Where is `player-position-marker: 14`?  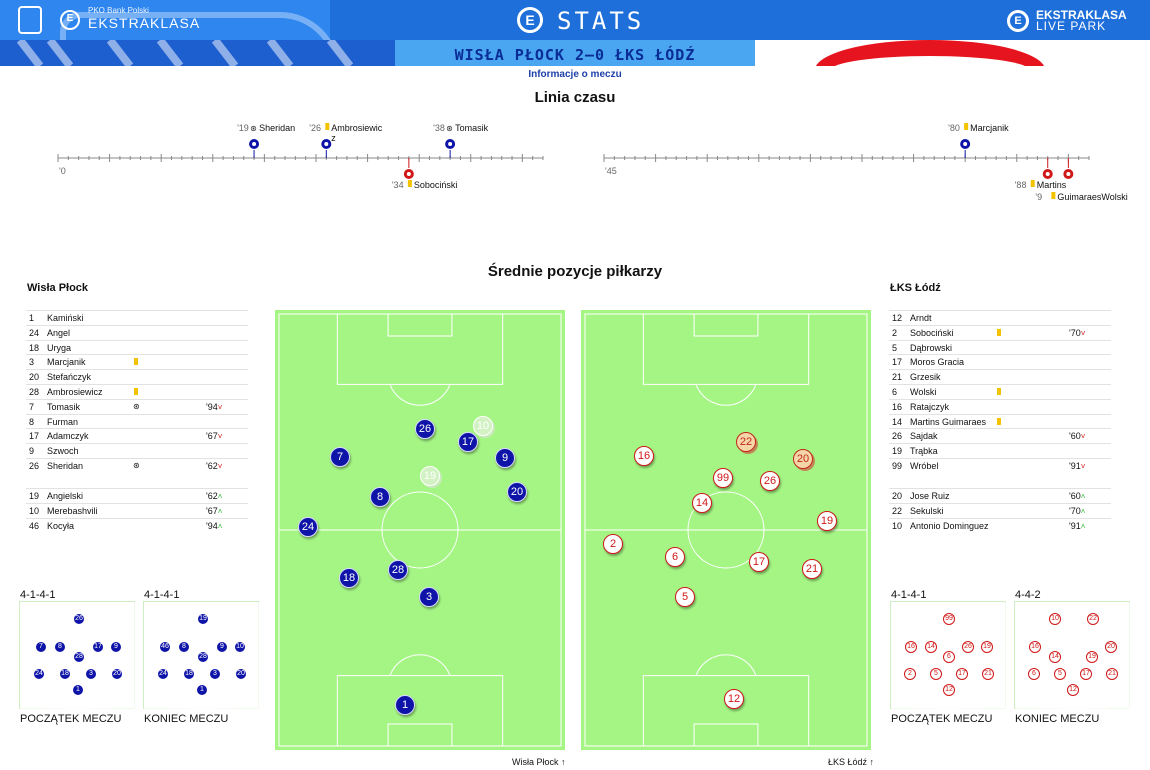
player-position-marker: 14 is located at coordinates (702, 503).